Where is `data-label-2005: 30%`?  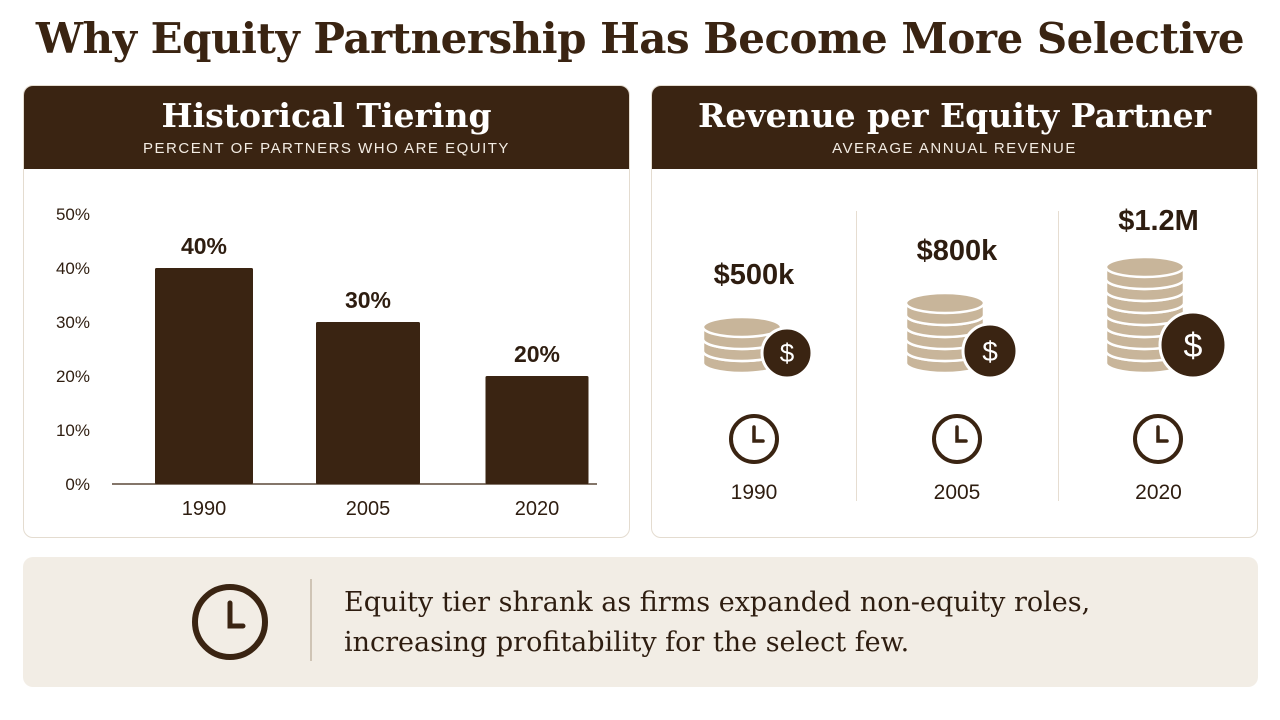 data-label-2005: 30% is located at coordinates (368, 300).